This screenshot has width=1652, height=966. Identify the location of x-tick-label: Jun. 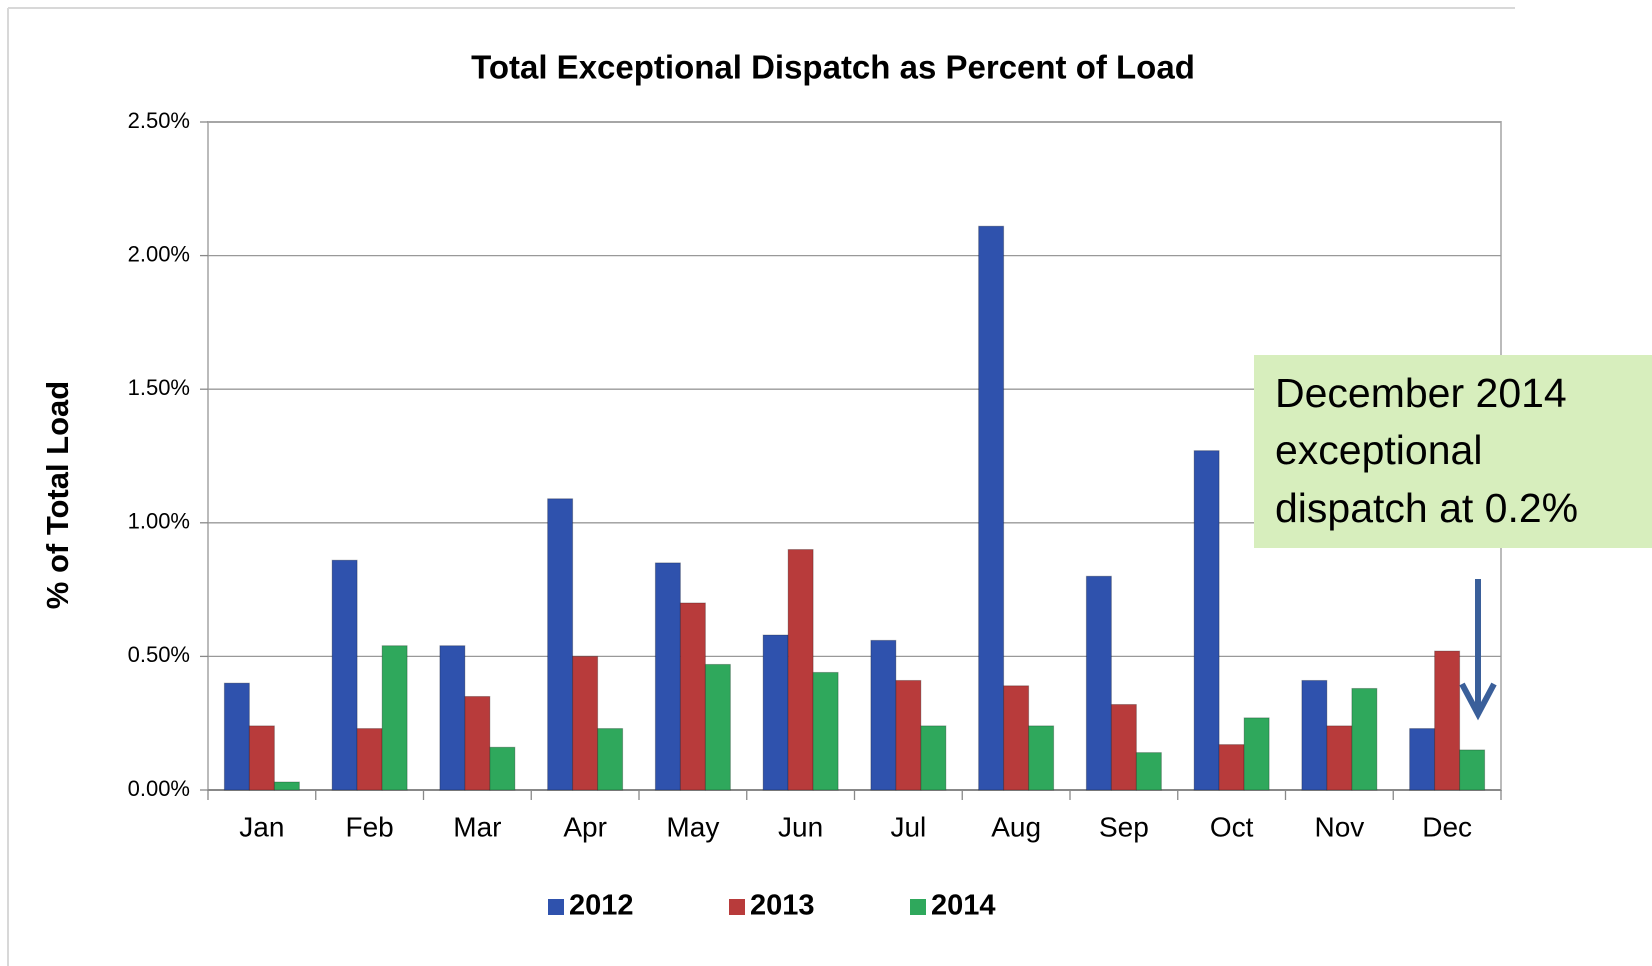
(800, 826).